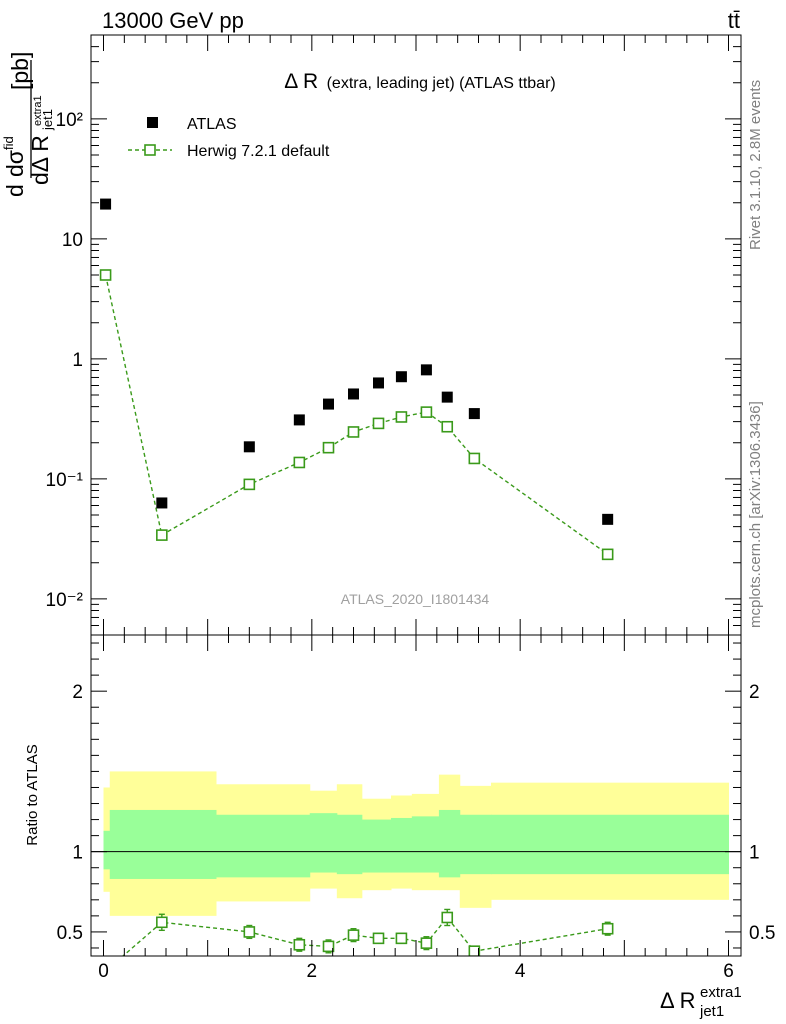 This screenshot has width=786, height=1024. I want to click on ylabel-unit: [pb], so click(20, 71).